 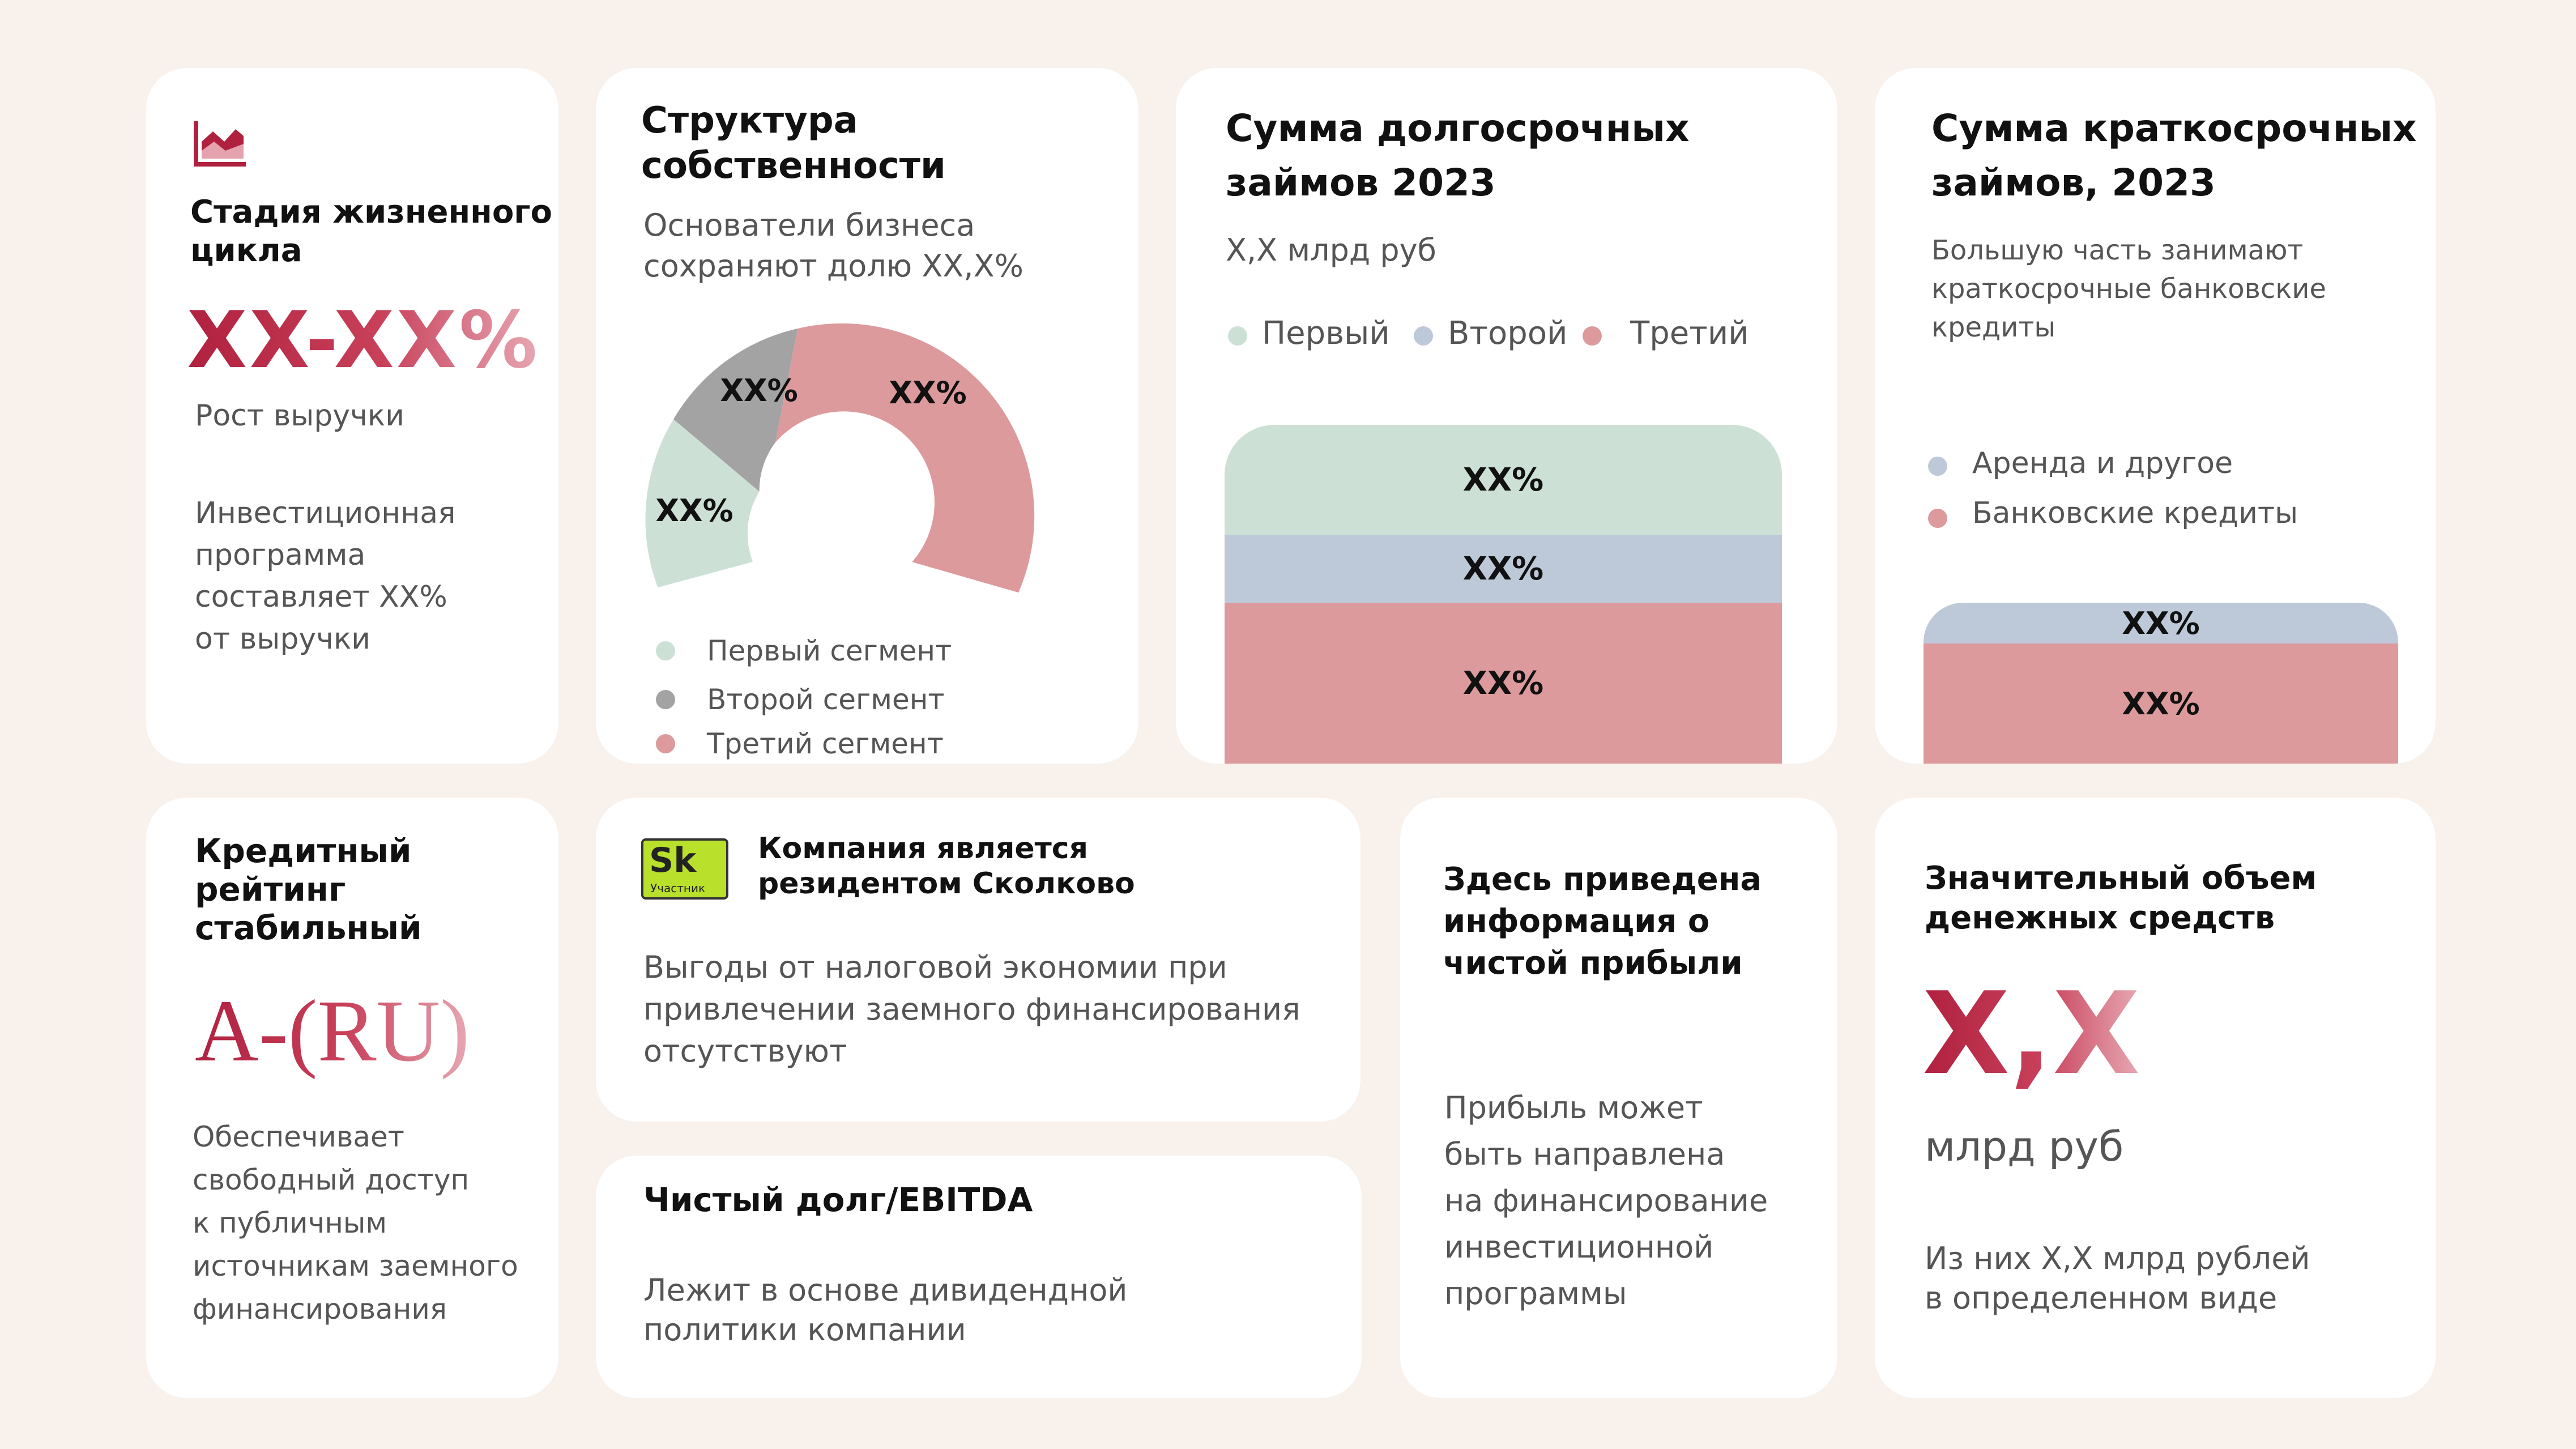 What do you see at coordinates (1361, 183) in the screenshot?
I see `longterm-title-line2: займов 2023` at bounding box center [1361, 183].